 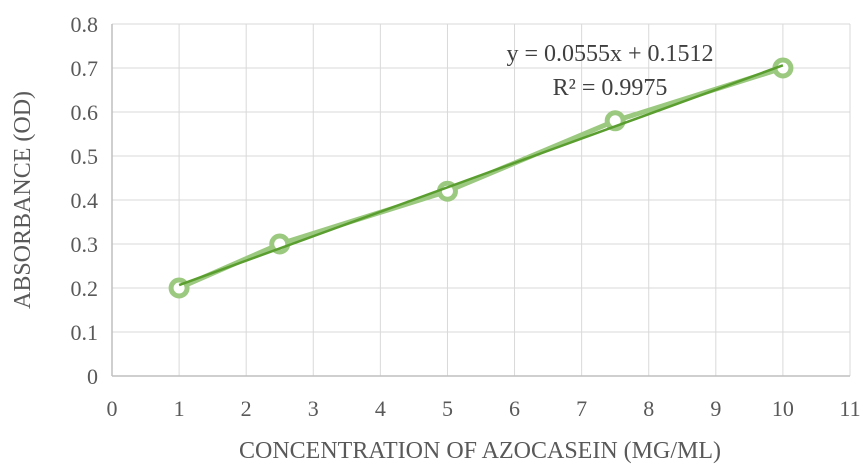 What do you see at coordinates (246, 408) in the screenshot?
I see `x-tick-label: 2` at bounding box center [246, 408].